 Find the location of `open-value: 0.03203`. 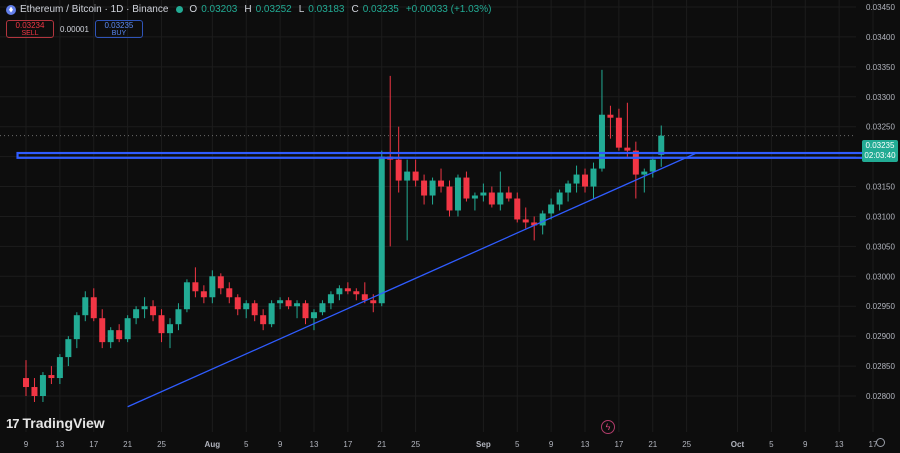

open-value: 0.03203 is located at coordinates (219, 9).